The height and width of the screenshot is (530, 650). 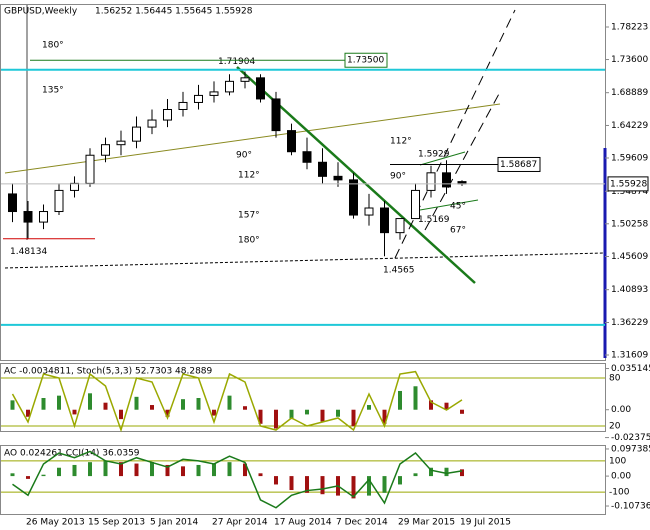 I want to click on fan-line, so click(x=442, y=158).